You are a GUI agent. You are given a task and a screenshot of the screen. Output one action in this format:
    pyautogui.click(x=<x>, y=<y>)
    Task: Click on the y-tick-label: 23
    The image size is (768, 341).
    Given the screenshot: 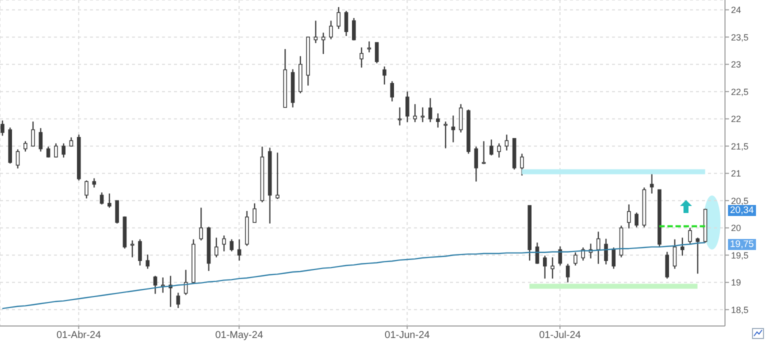 What is the action you would take?
    pyautogui.click(x=736, y=65)
    